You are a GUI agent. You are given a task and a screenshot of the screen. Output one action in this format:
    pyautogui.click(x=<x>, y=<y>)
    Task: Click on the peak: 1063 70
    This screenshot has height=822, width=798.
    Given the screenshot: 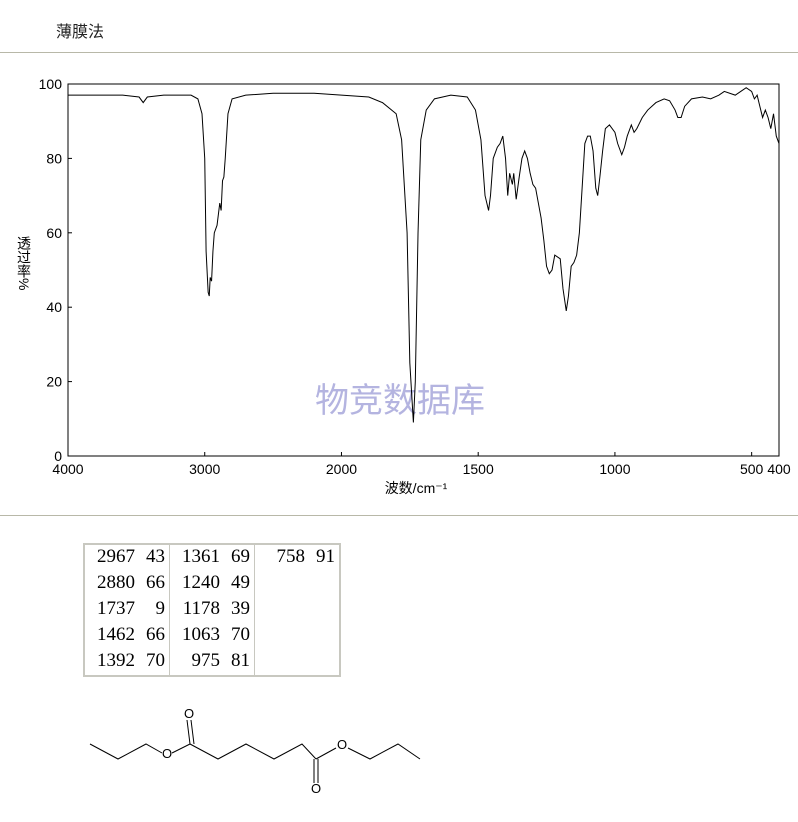 What is the action you would take?
    pyautogui.click(x=212, y=635)
    